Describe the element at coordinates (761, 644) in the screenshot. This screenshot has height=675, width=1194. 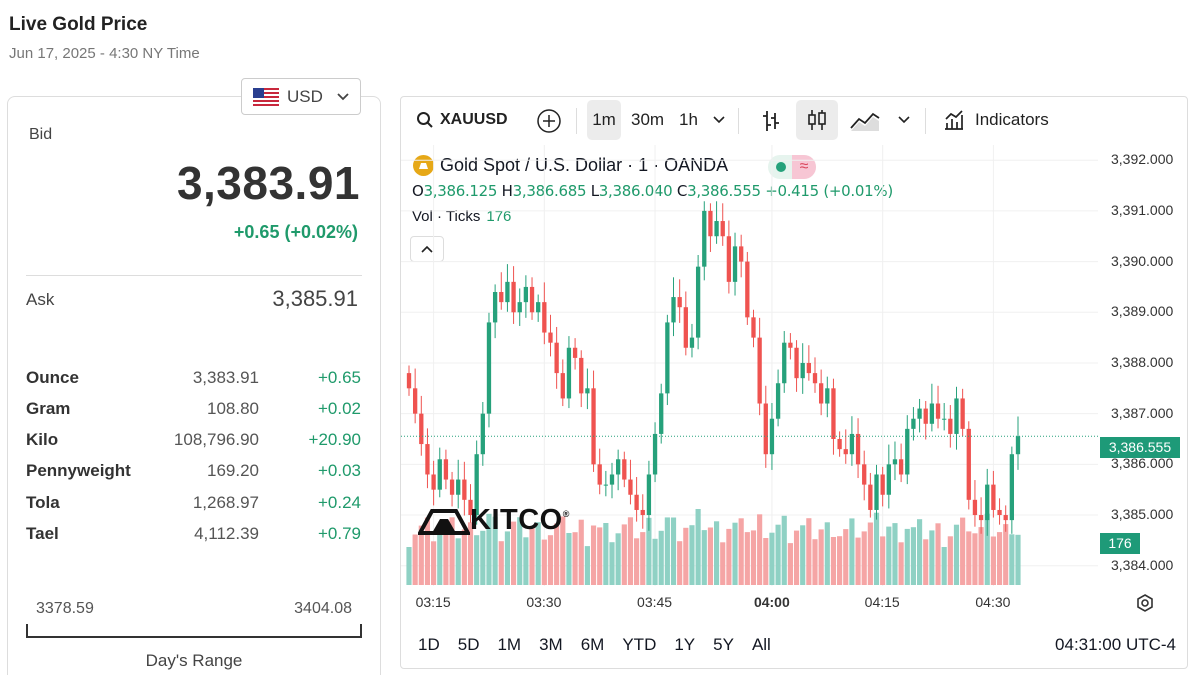
I see `range-all: All` at that location.